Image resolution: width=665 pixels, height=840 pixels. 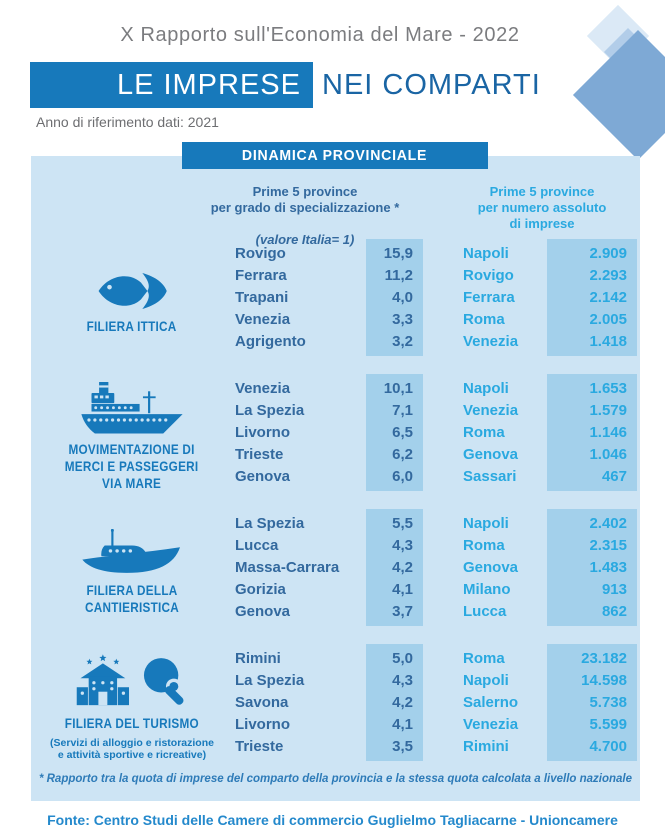 I want to click on imprese-provinces: Napoli Roma Genova Milano Lucca, so click(x=505, y=568).